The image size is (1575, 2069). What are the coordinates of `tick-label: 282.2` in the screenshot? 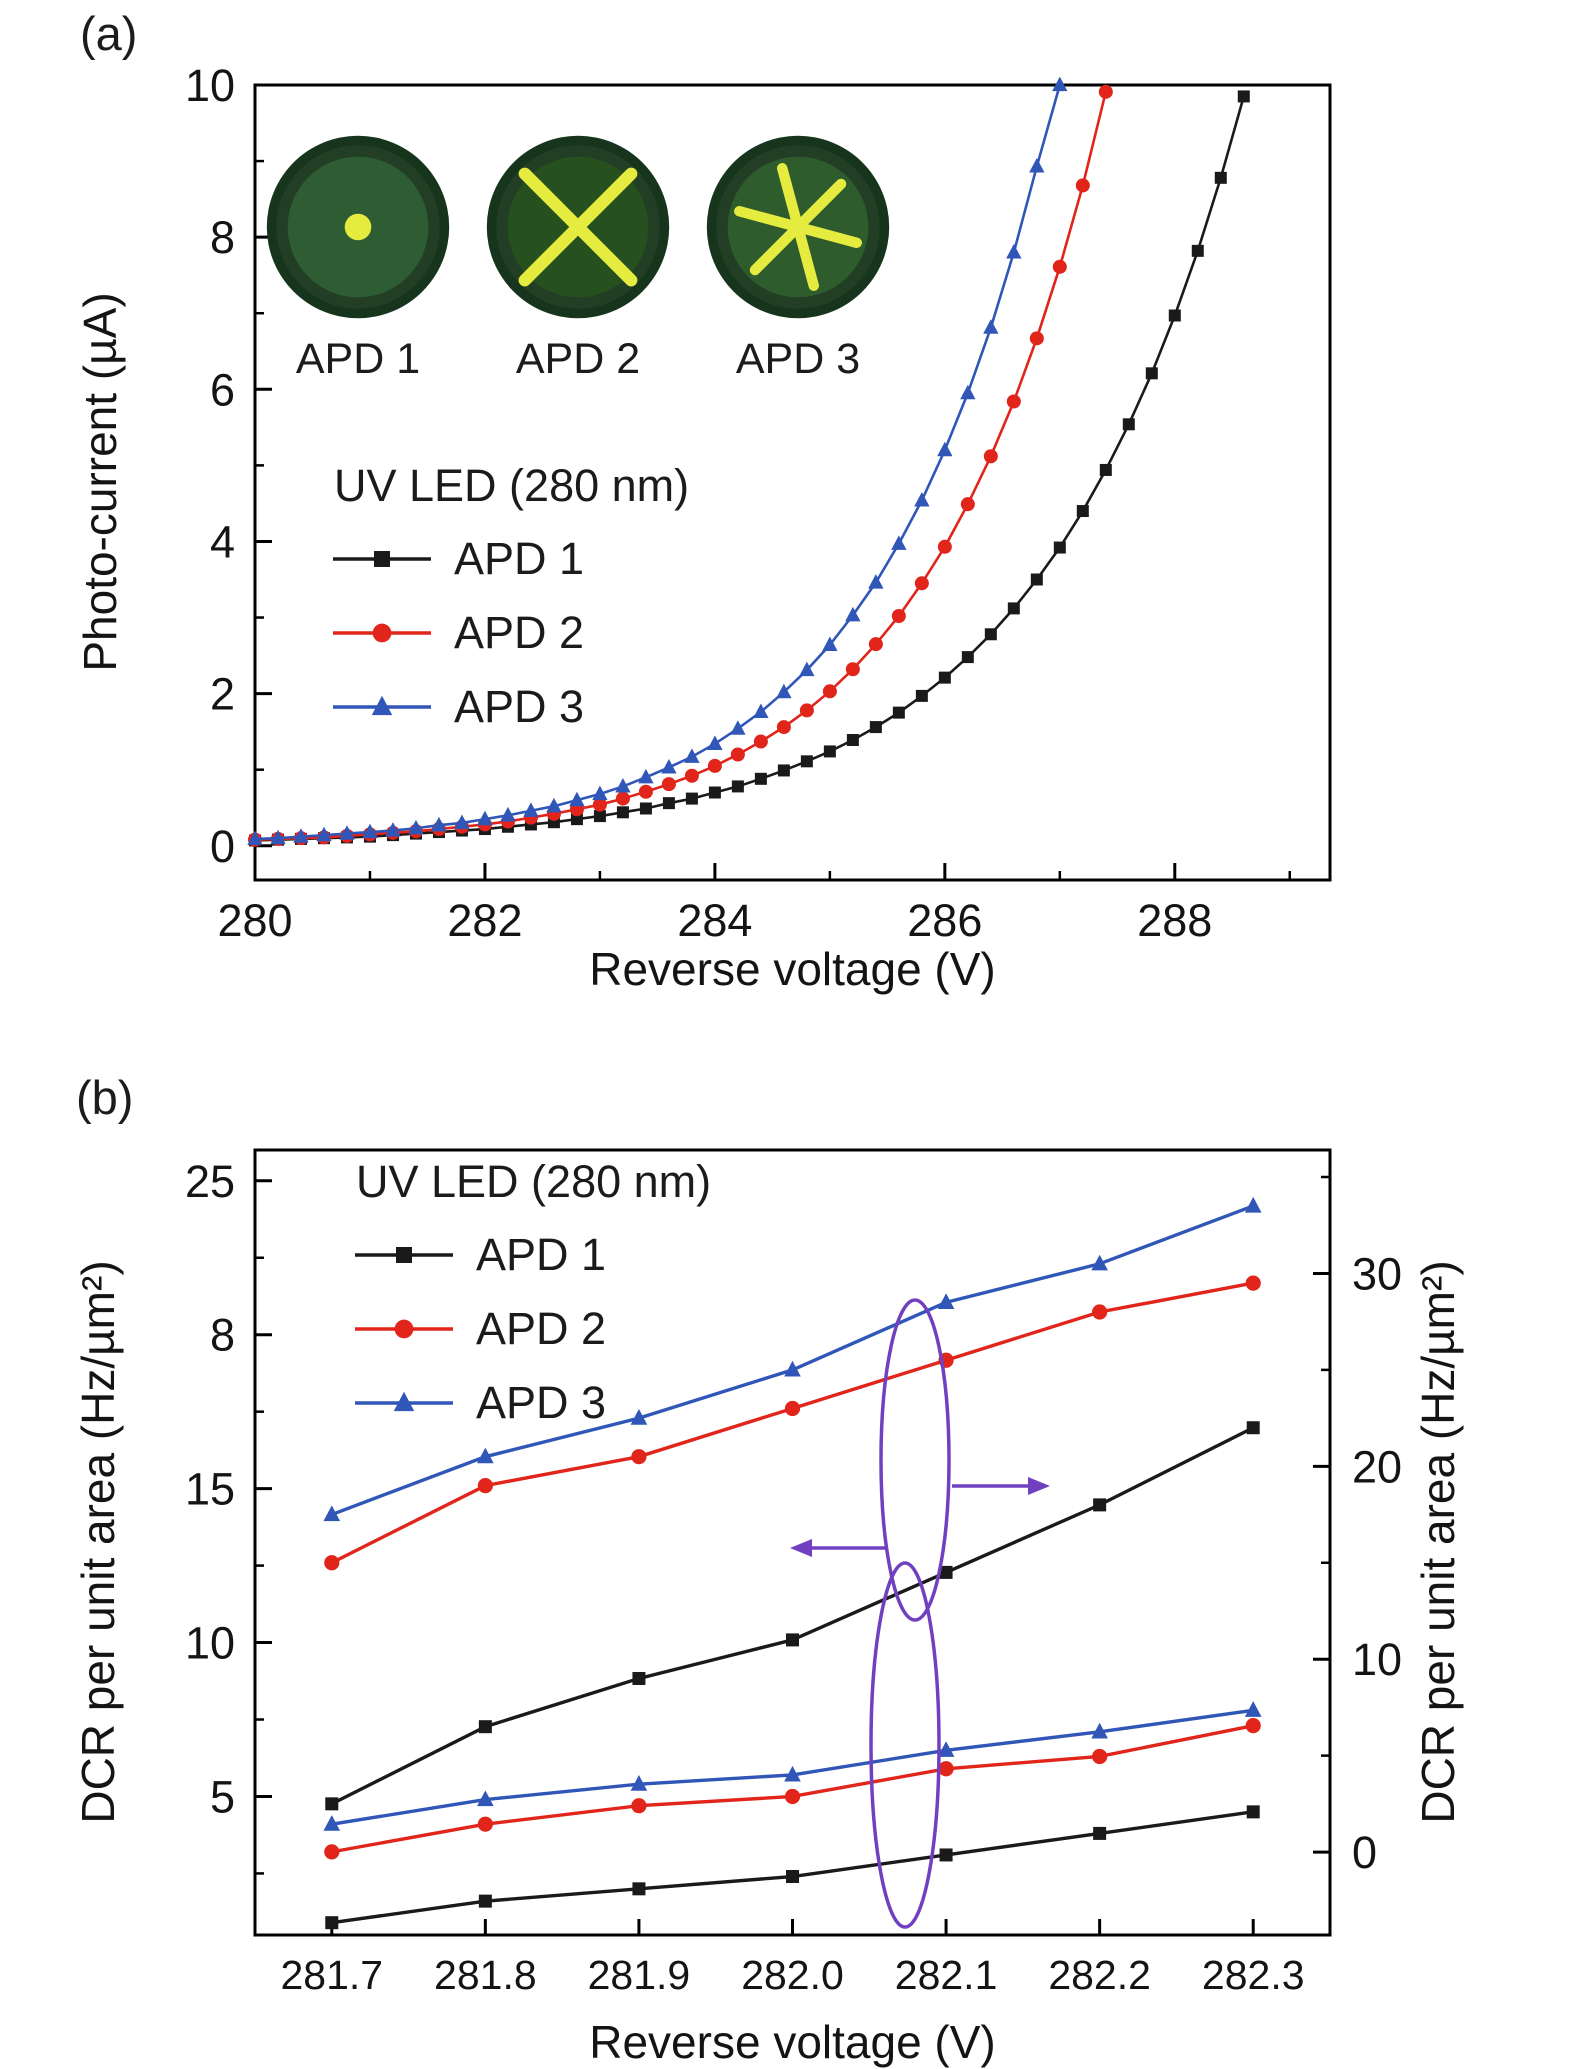 It's located at (1099, 1975).